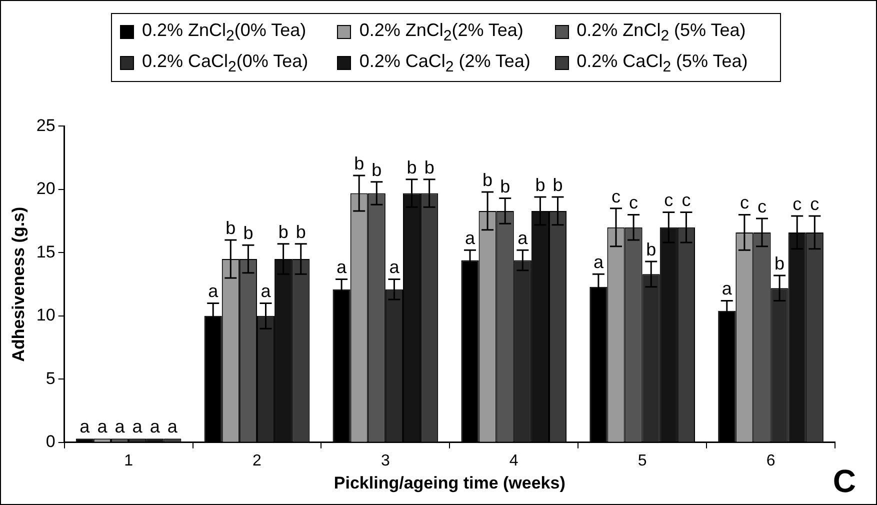  Describe the element at coordinates (46, 125) in the screenshot. I see `y-tick-label: 25` at that location.